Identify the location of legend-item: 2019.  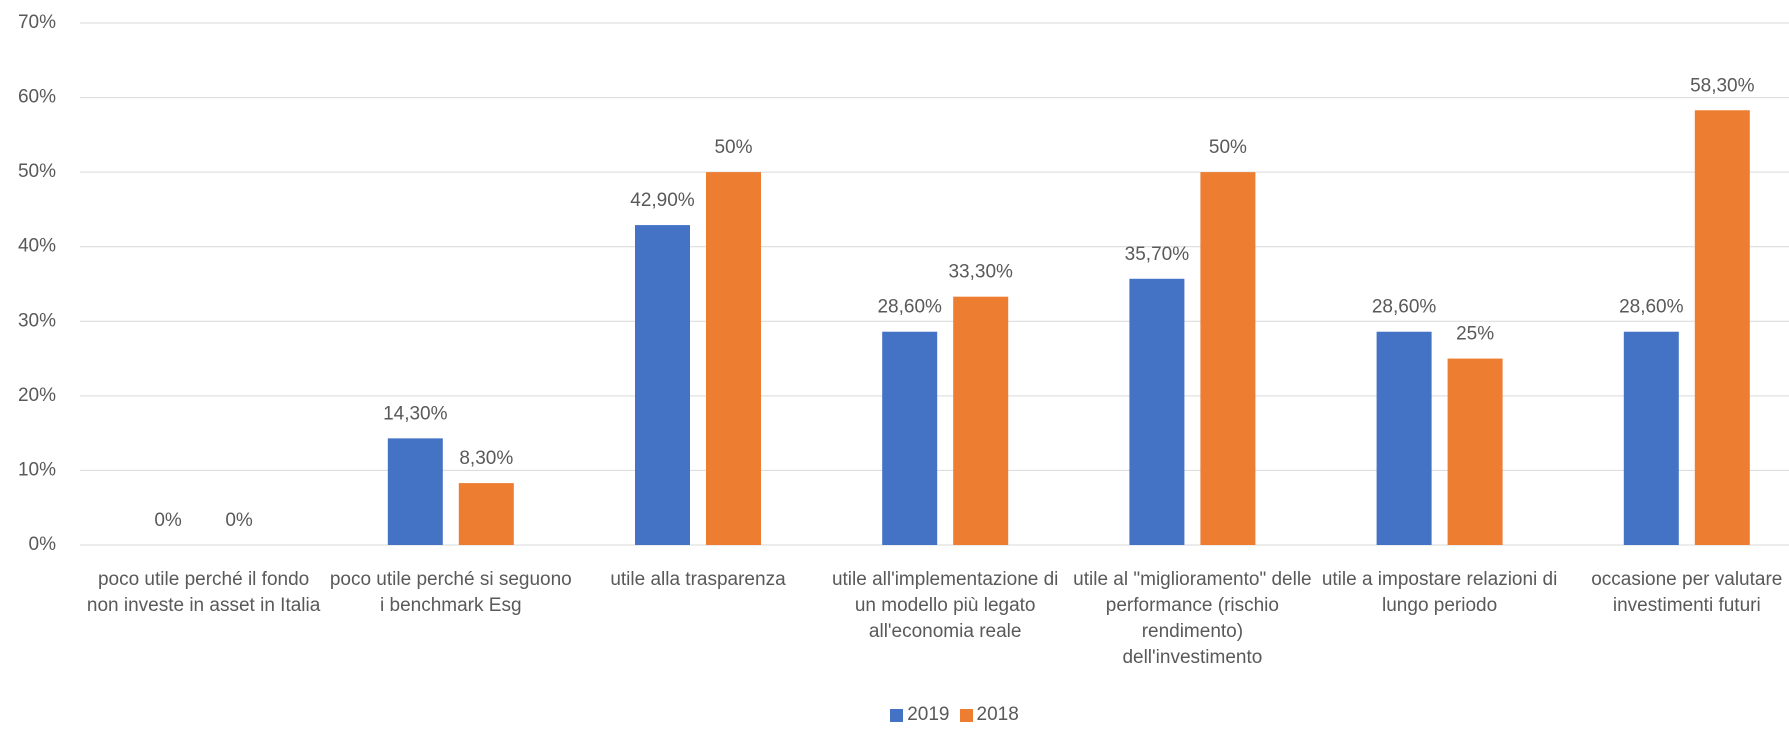
(920, 715).